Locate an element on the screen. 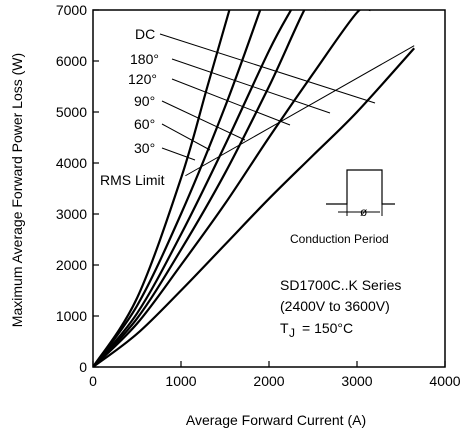 The image size is (470, 437). rms-limit-line is located at coordinates (299, 111).